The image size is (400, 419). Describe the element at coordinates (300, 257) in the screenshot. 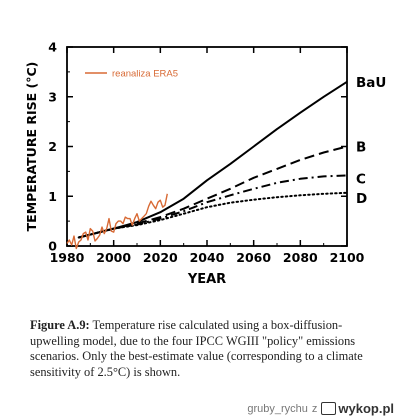

I see `x-tick-label: 2080` at that location.